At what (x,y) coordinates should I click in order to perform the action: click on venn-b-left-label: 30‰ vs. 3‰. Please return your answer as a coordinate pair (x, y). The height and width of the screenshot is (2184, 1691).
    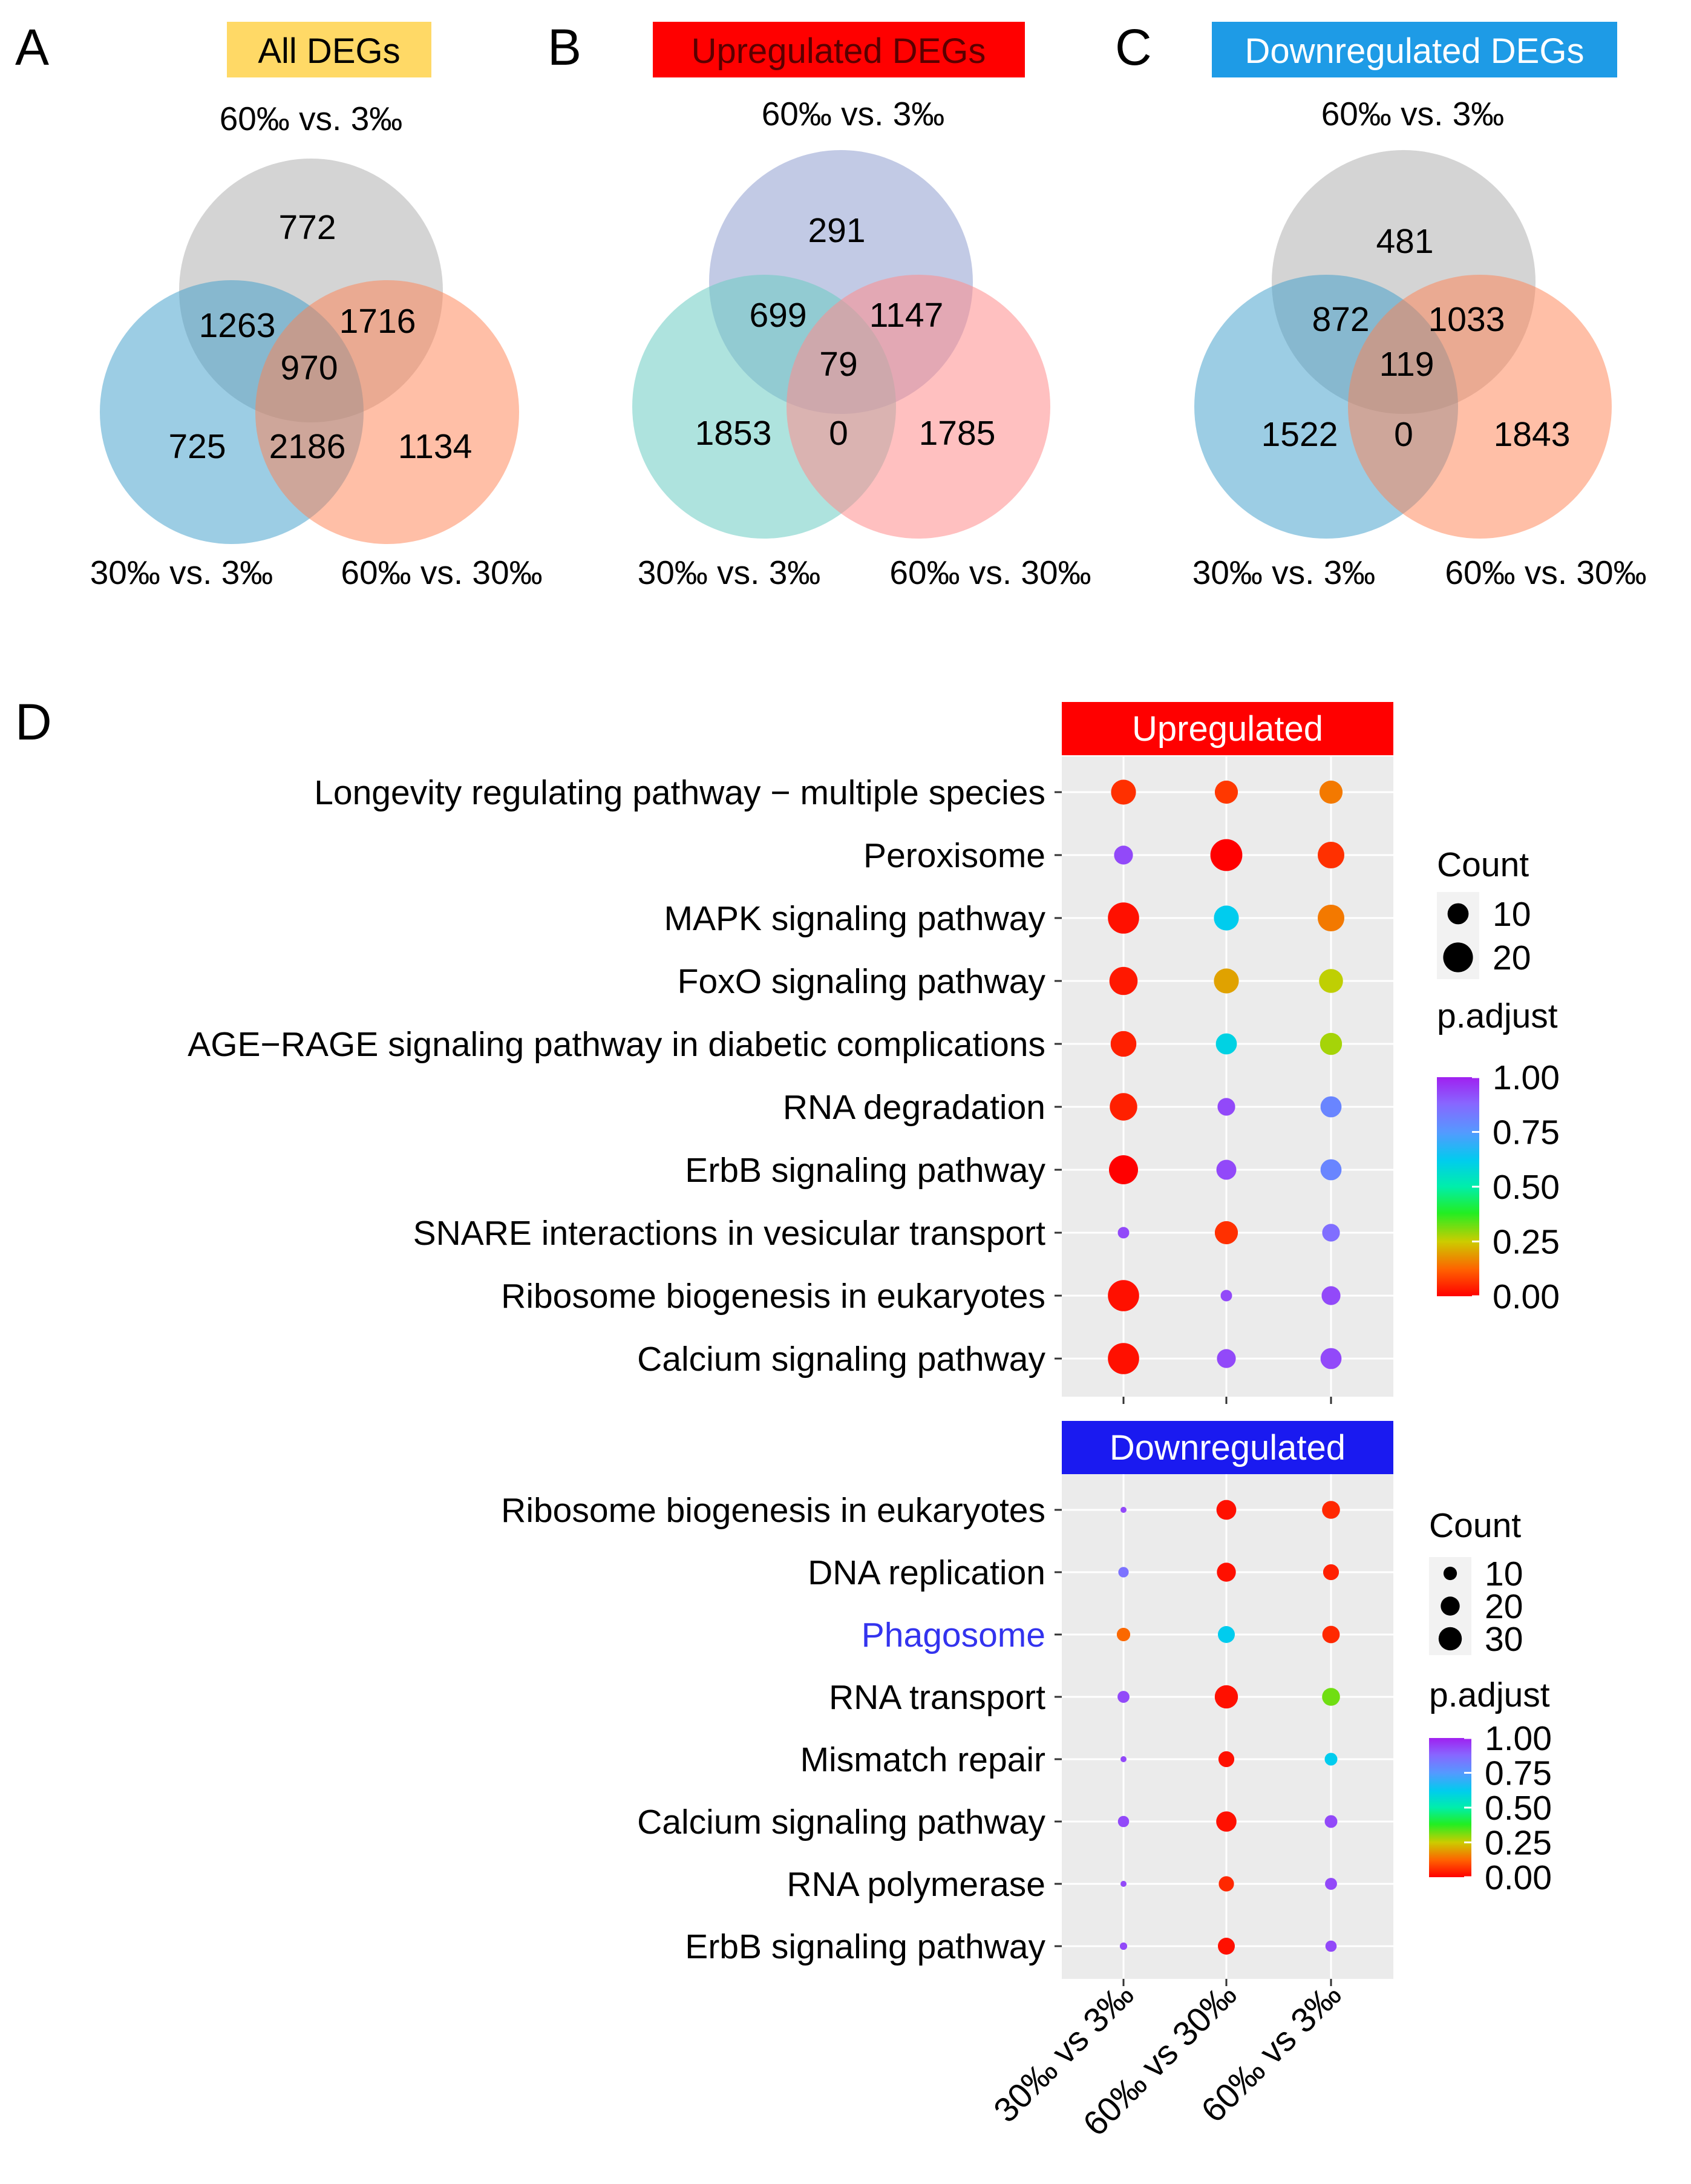
    Looking at the image, I should click on (729, 572).